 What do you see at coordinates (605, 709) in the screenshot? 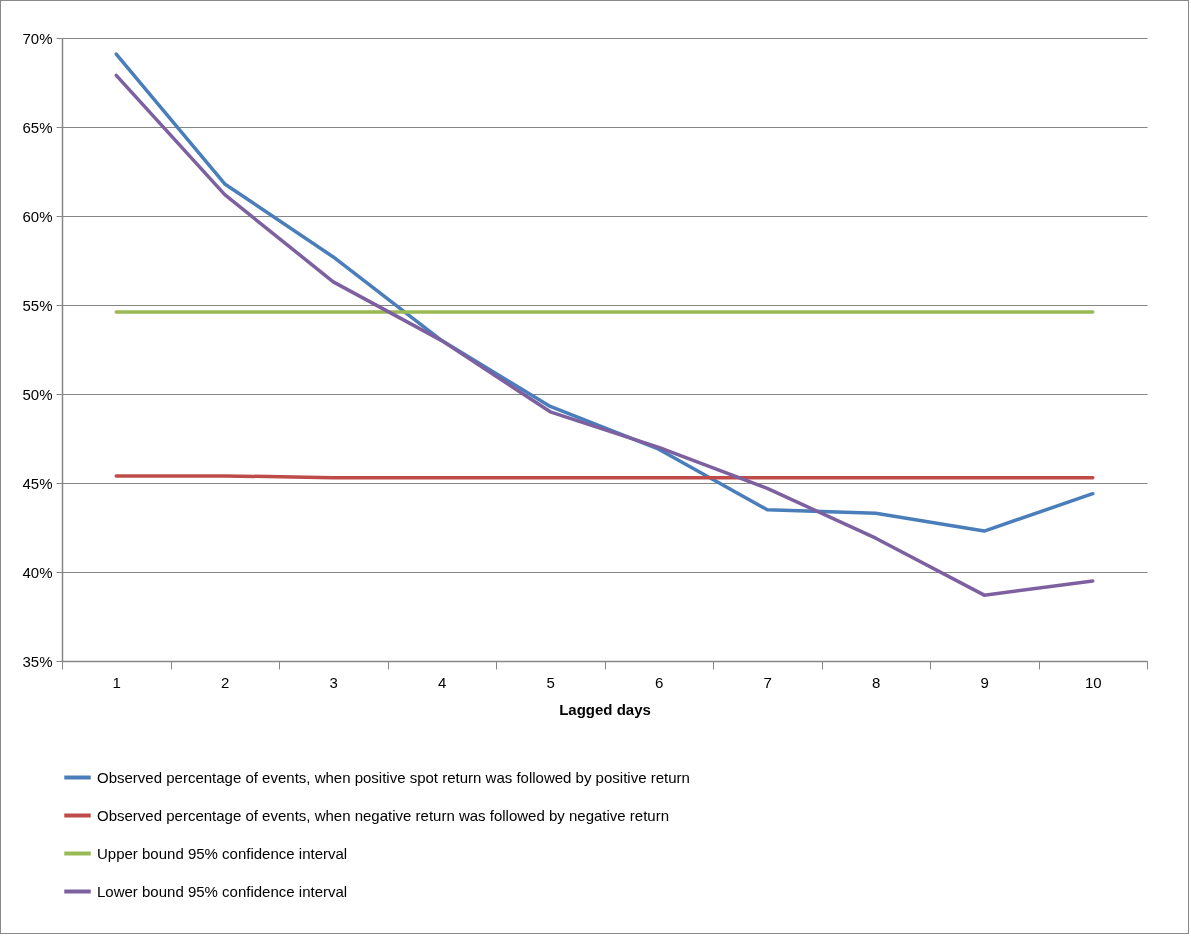
I see `x-axis-title: Lagged days` at bounding box center [605, 709].